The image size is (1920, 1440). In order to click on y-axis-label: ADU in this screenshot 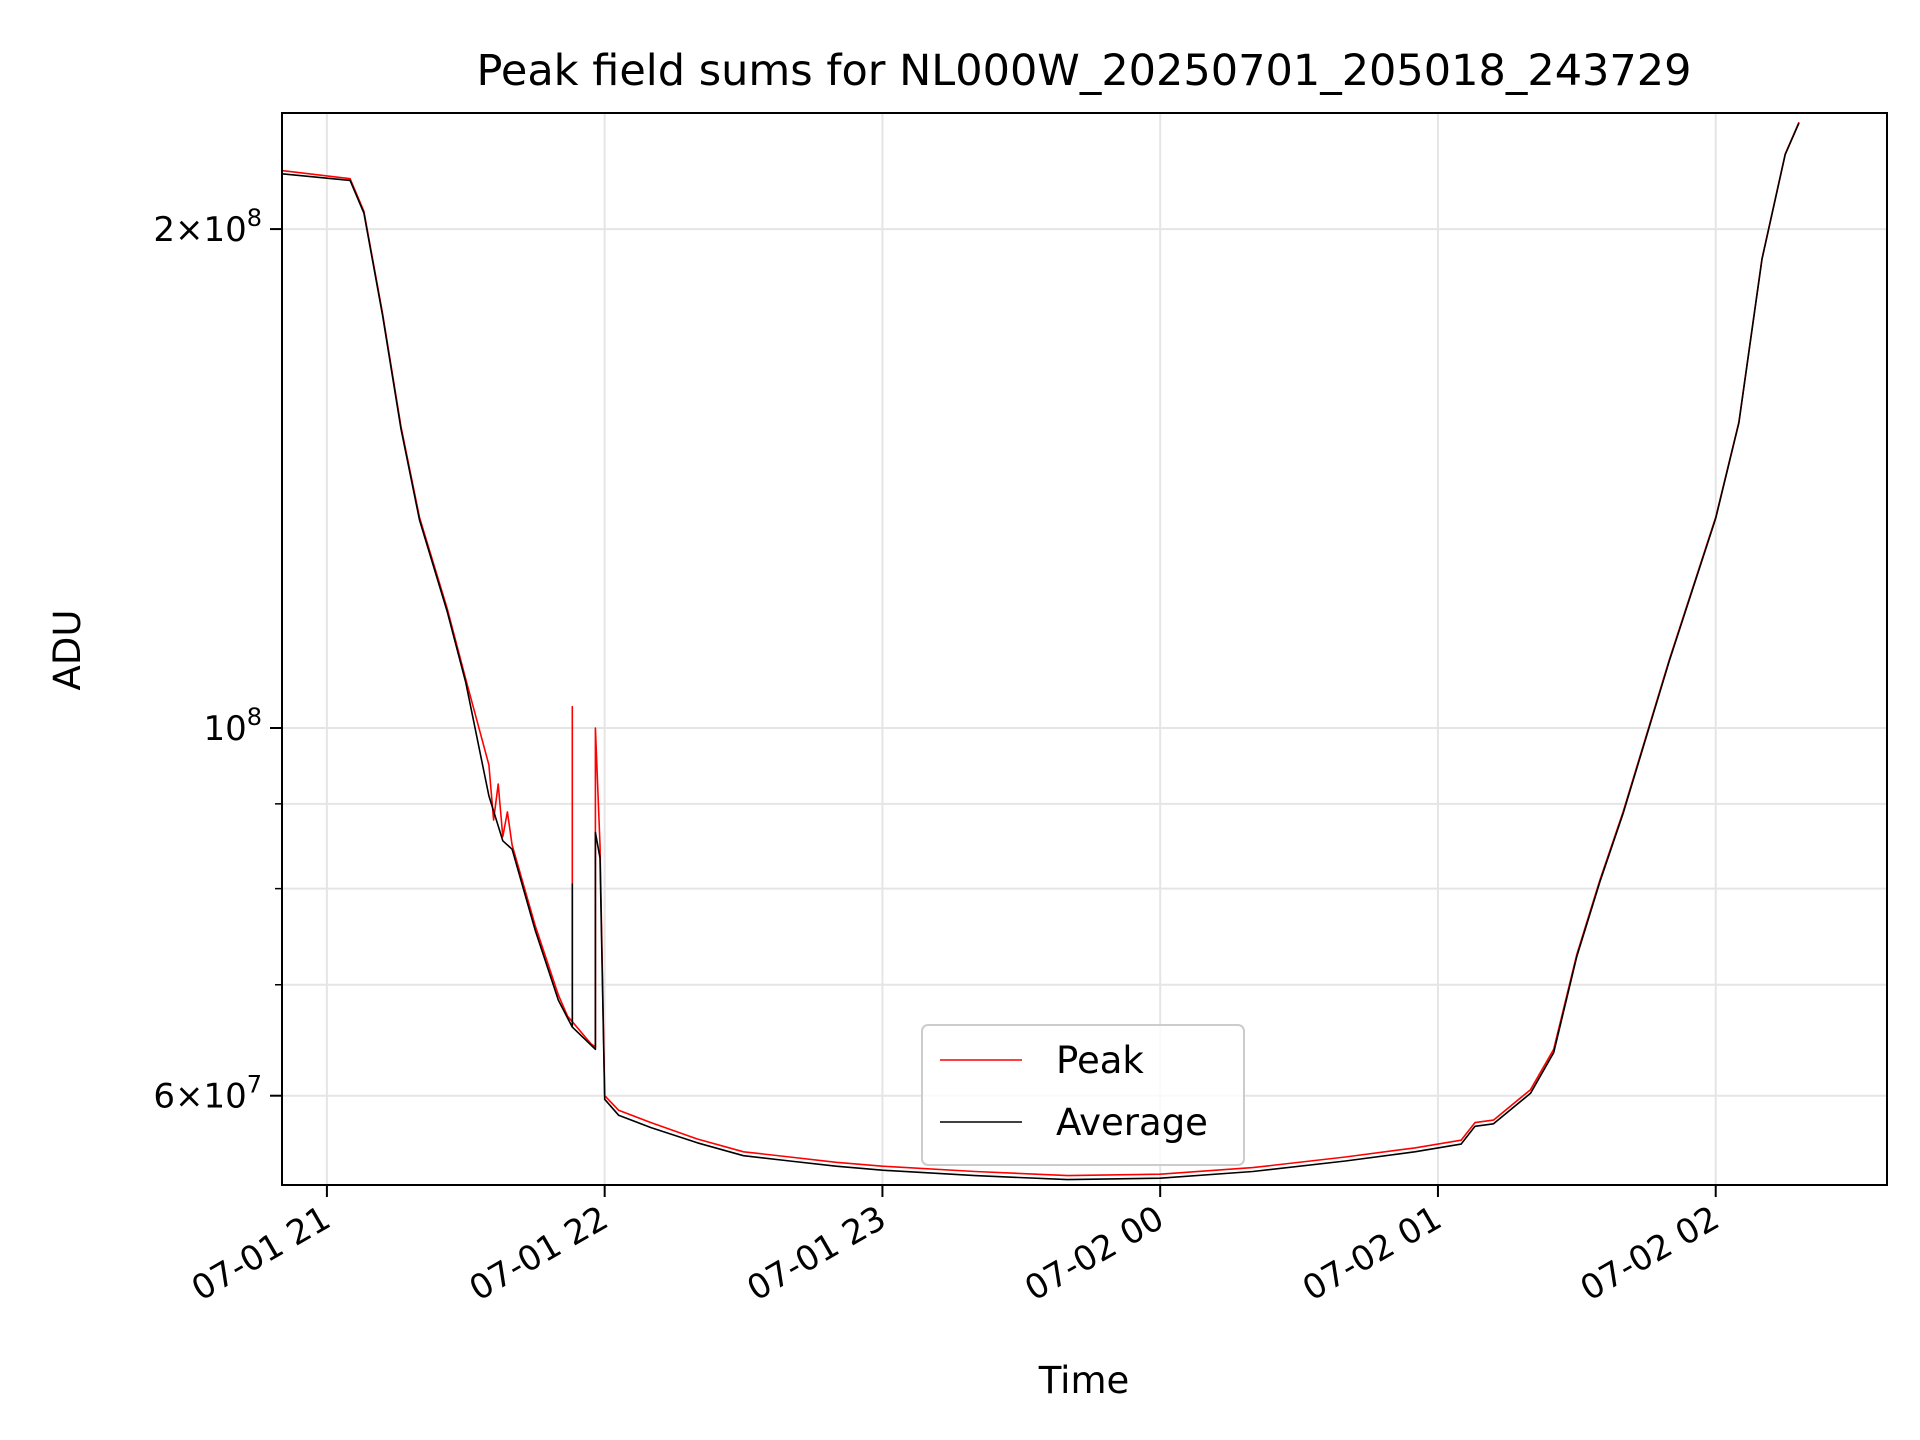, I will do `click(67, 650)`.